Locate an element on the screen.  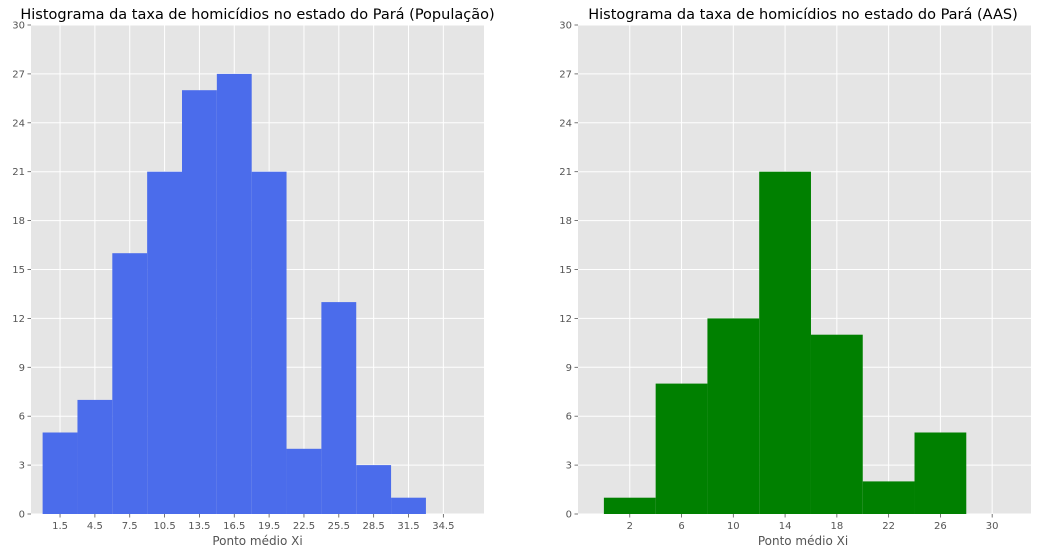
x-ticks-aas: 2 6 10 14 18 22 26 30 is located at coordinates (813, 523).